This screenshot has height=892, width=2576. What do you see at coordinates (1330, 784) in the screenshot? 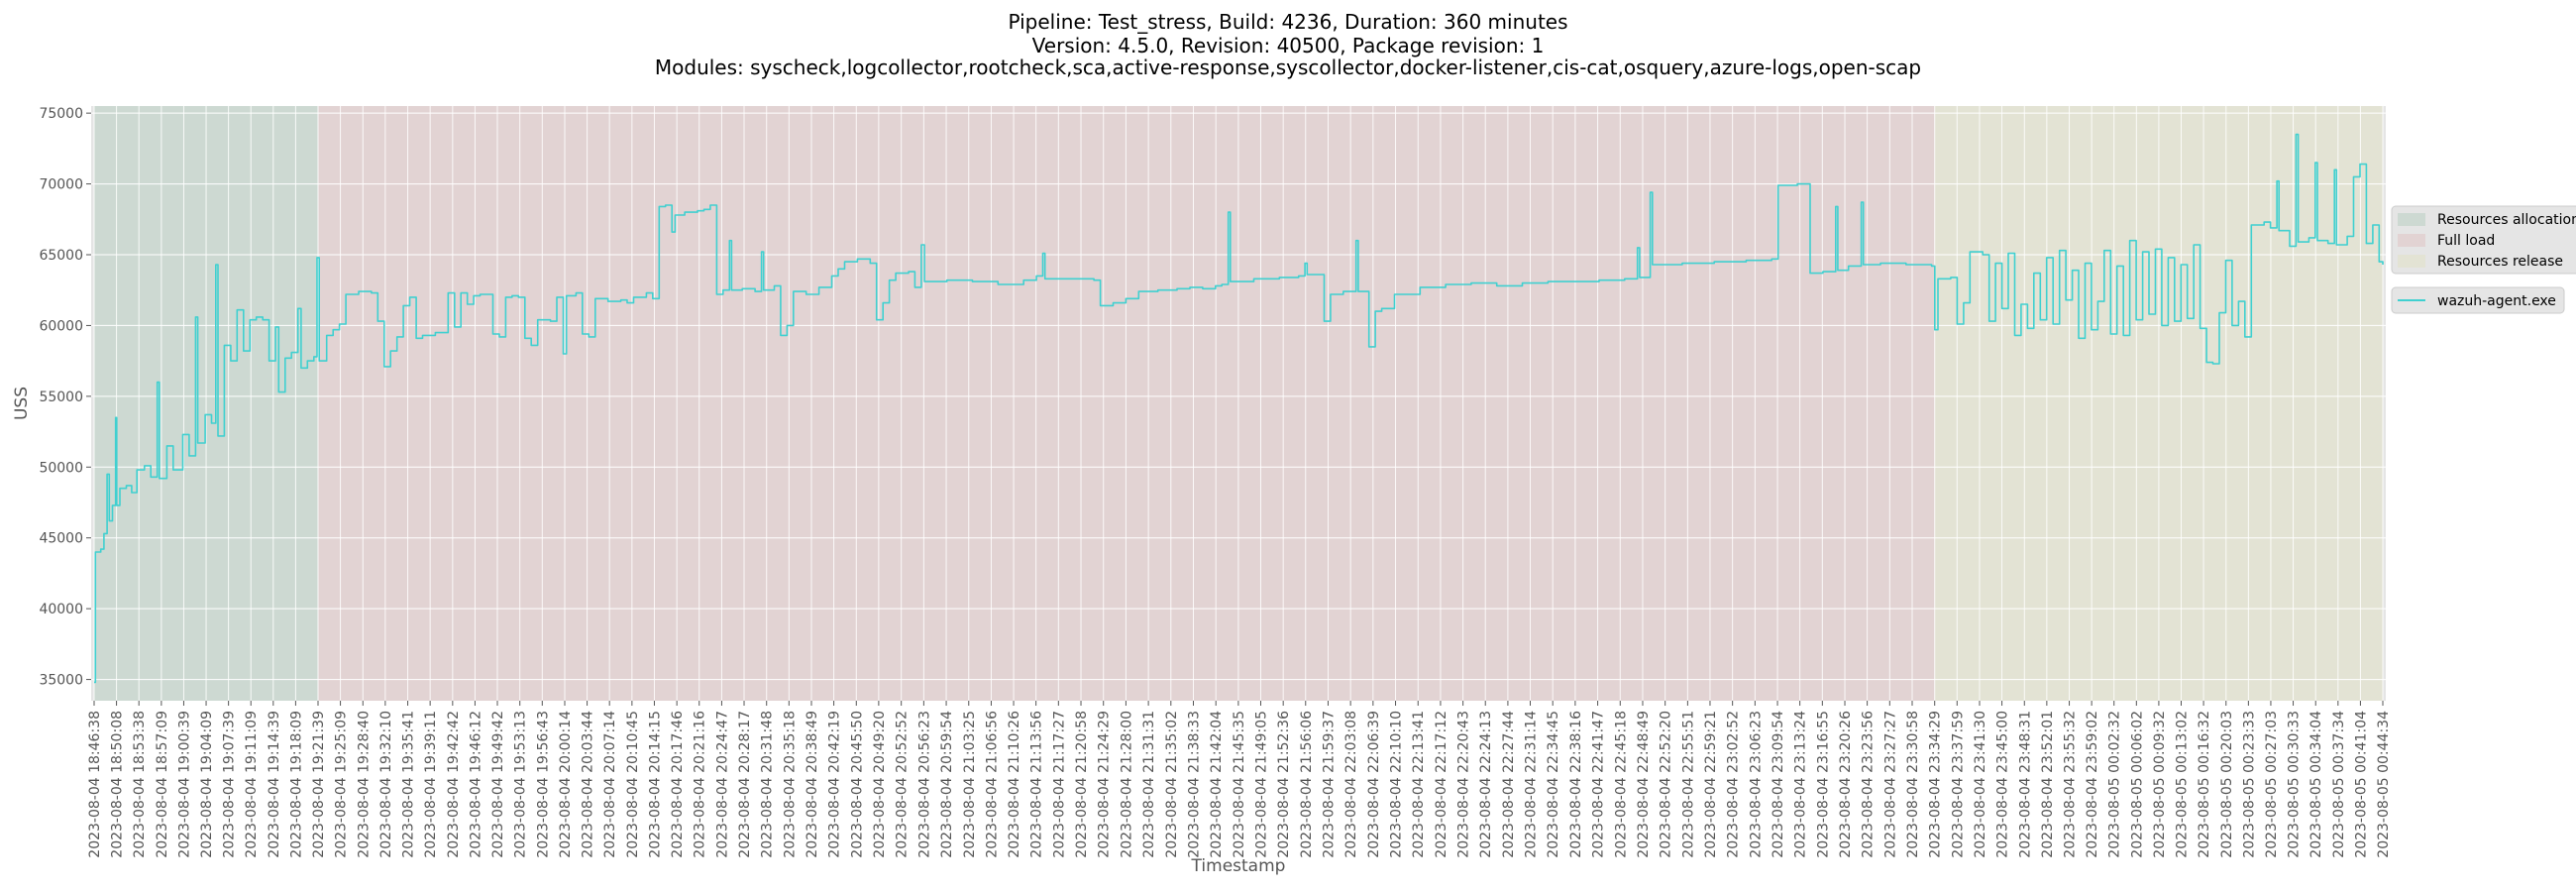
I see `x-tick-label-55: 2023-08-04 21:59:37` at bounding box center [1330, 784].